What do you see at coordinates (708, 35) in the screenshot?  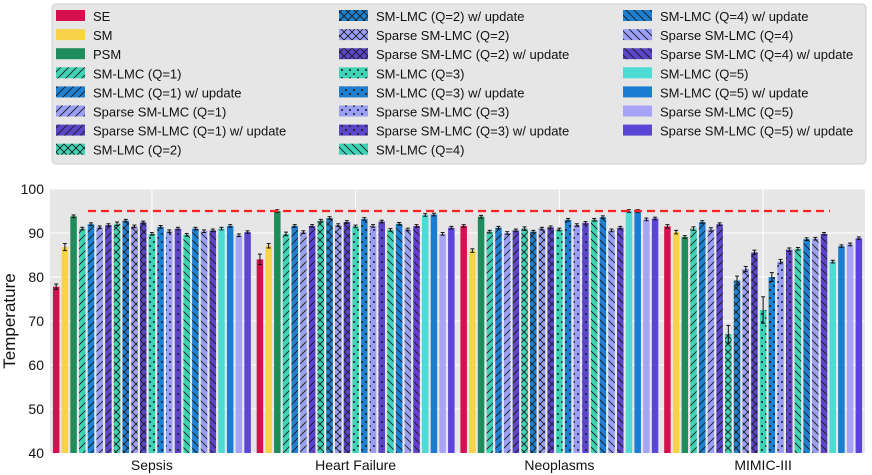 I see `legend-item: Sparse SM-LMC (Q=4)` at bounding box center [708, 35].